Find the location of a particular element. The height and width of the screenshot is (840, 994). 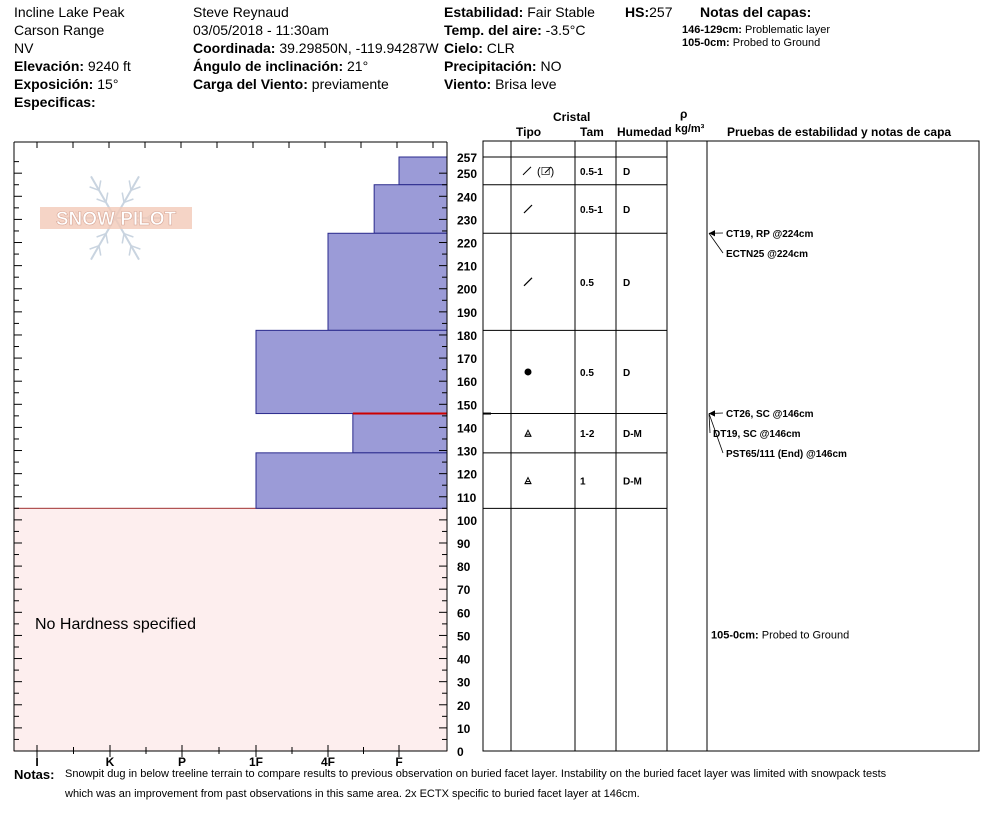

layer-notes-title: Notas del capas: is located at coordinates (756, 12).